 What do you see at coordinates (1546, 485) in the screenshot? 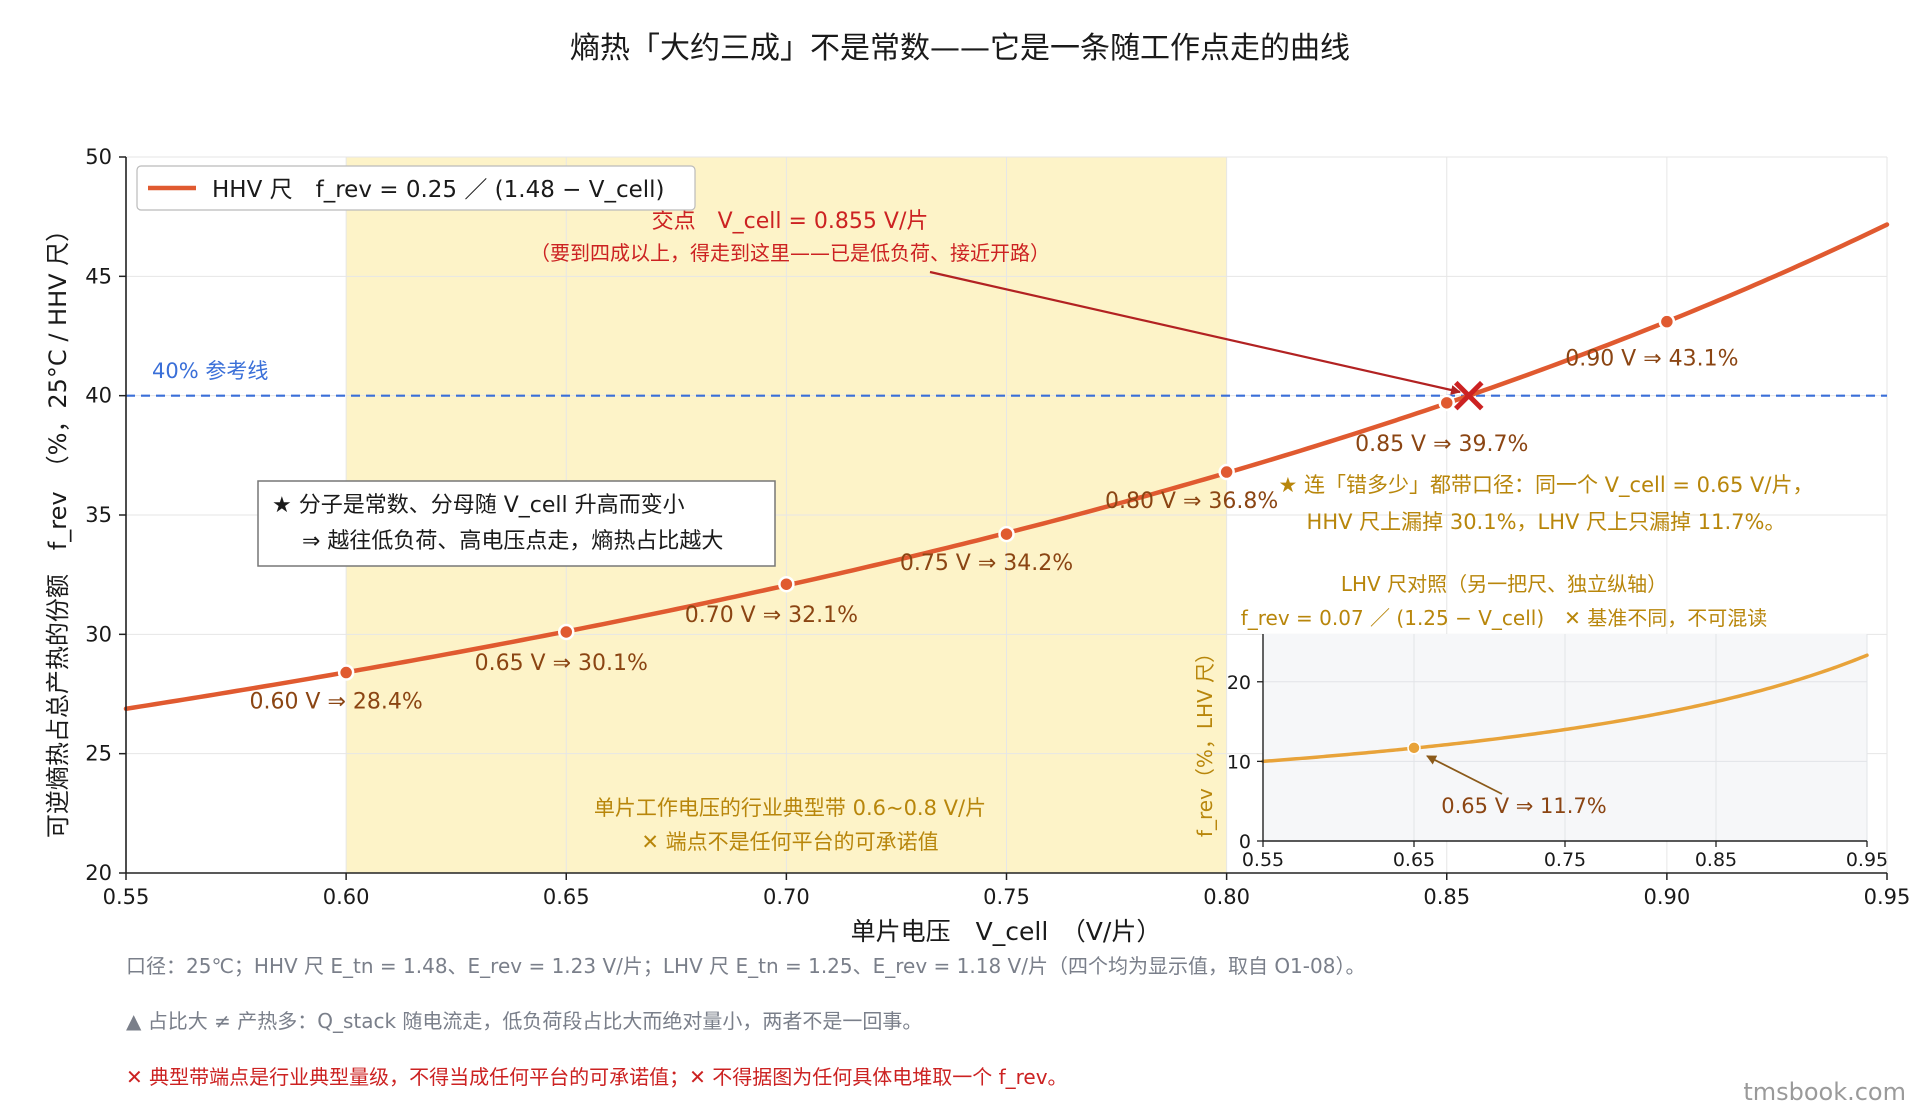
I see `note-line-1: ★ 连「错多少」都带口径：同一个 V_cell = 0.65 V/片，` at bounding box center [1546, 485].